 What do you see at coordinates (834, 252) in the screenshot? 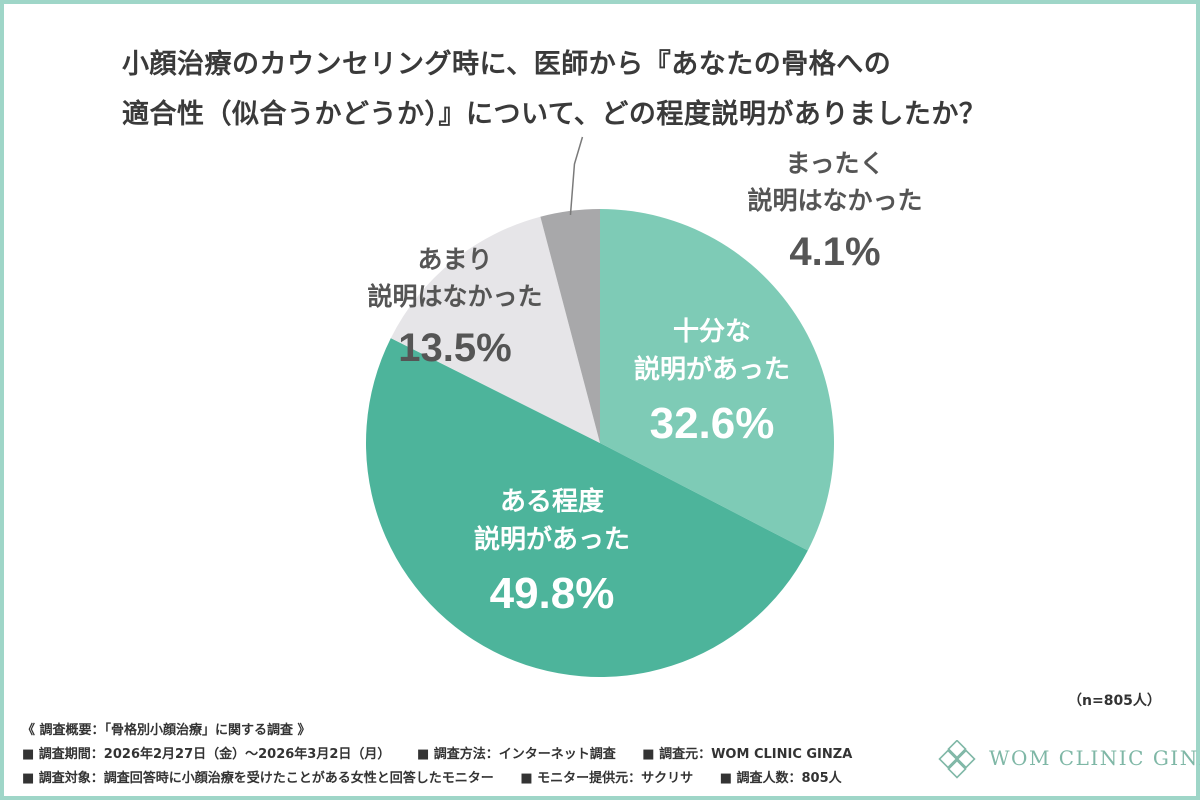
I see `slice-percent-label: 4.1%` at bounding box center [834, 252].